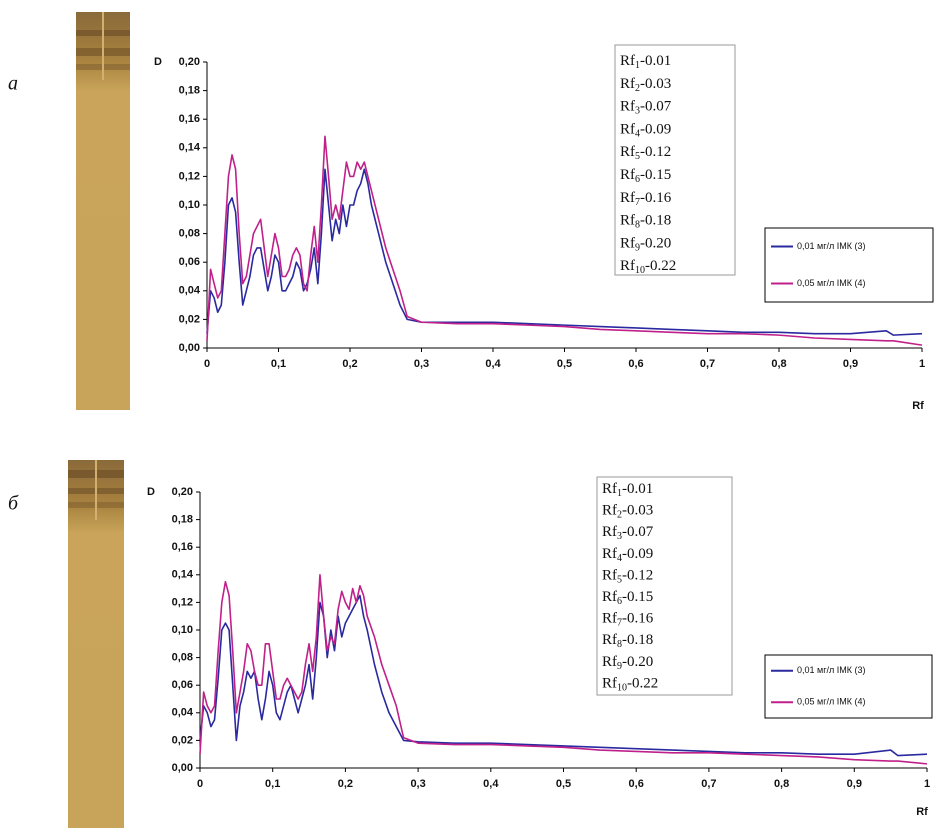  What do you see at coordinates (655, 244) in the screenshot?
I see `annotation-rest: -0.20` at bounding box center [655, 244].